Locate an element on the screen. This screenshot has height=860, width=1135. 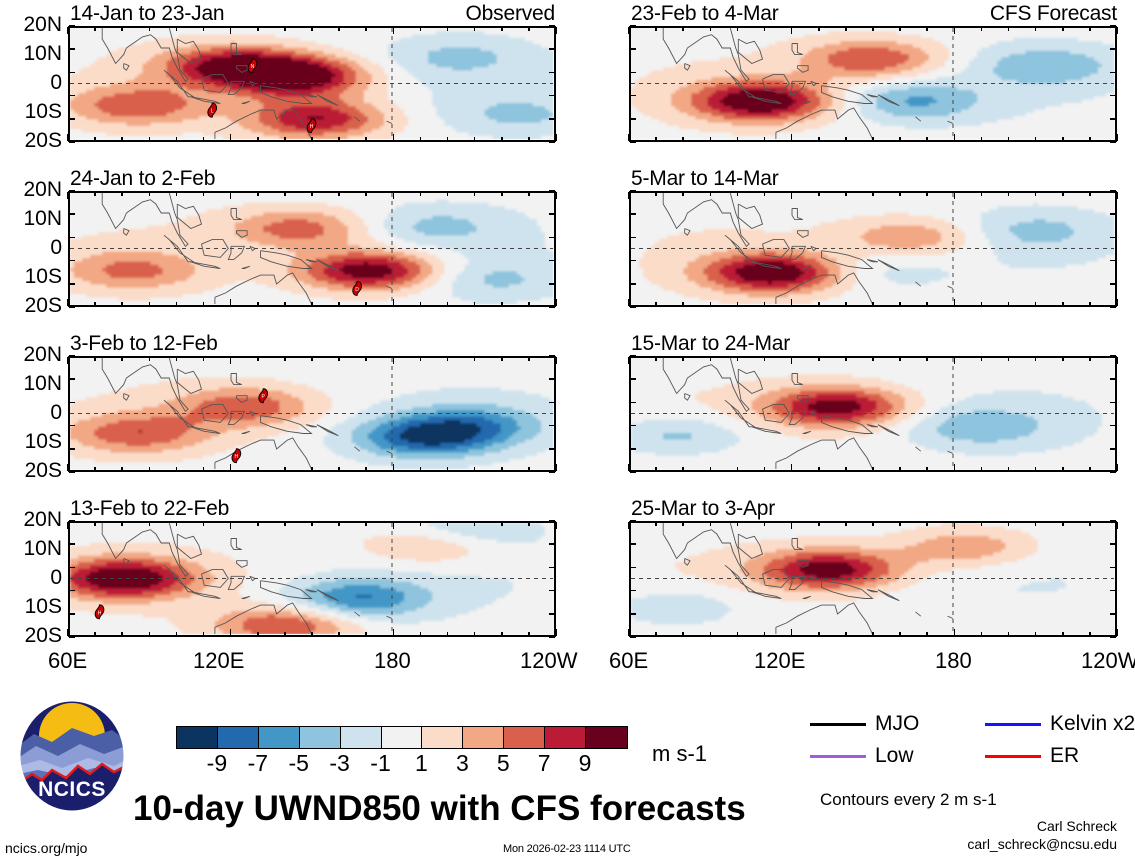
contour-interval-note: Contours every 2 m s-1 is located at coordinates (908, 800).